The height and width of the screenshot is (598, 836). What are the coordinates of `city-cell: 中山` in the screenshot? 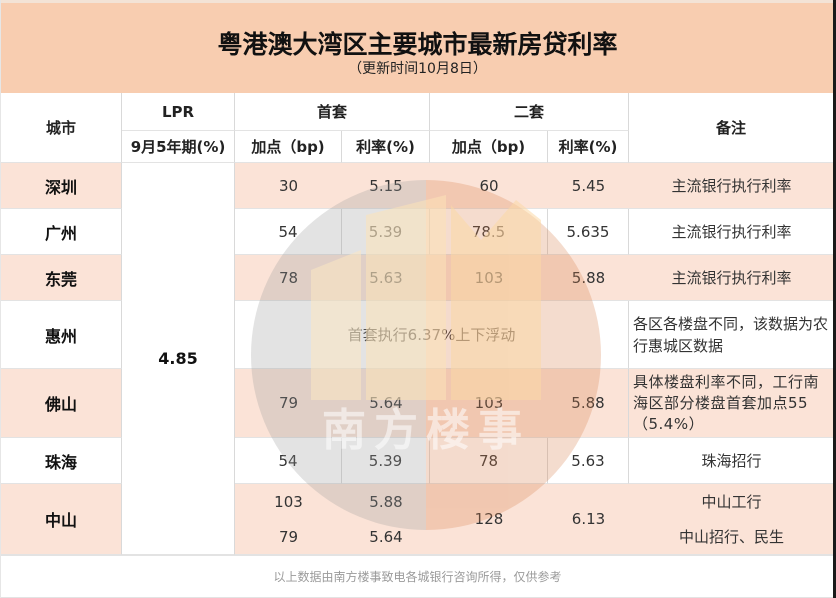 It's located at (61, 519).